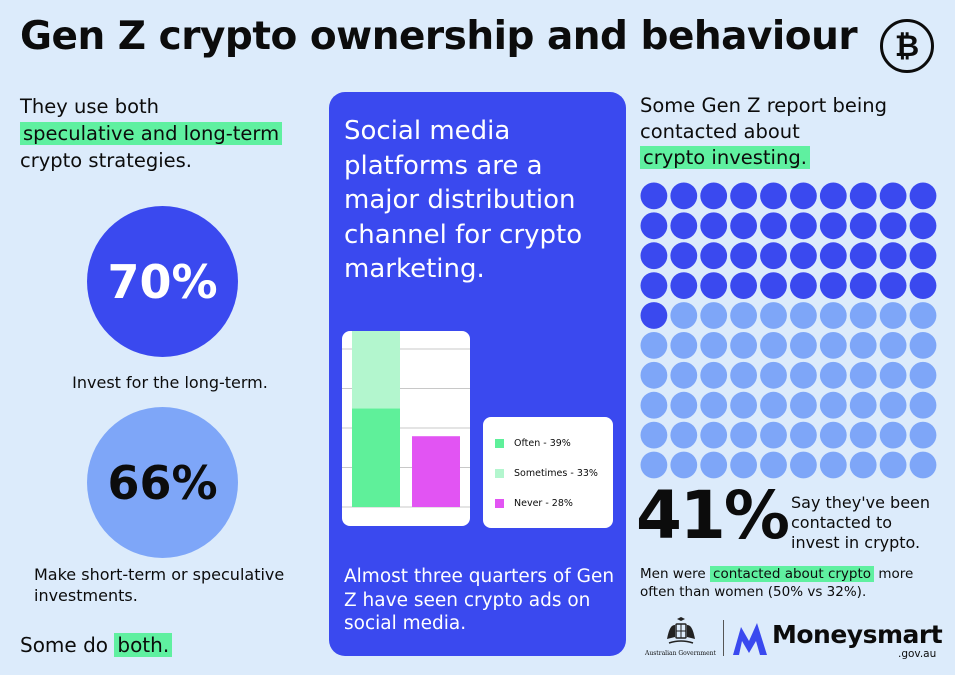 This screenshot has width=955, height=675. I want to click on left-heading-highlight: speculative and long-term, so click(151, 133).